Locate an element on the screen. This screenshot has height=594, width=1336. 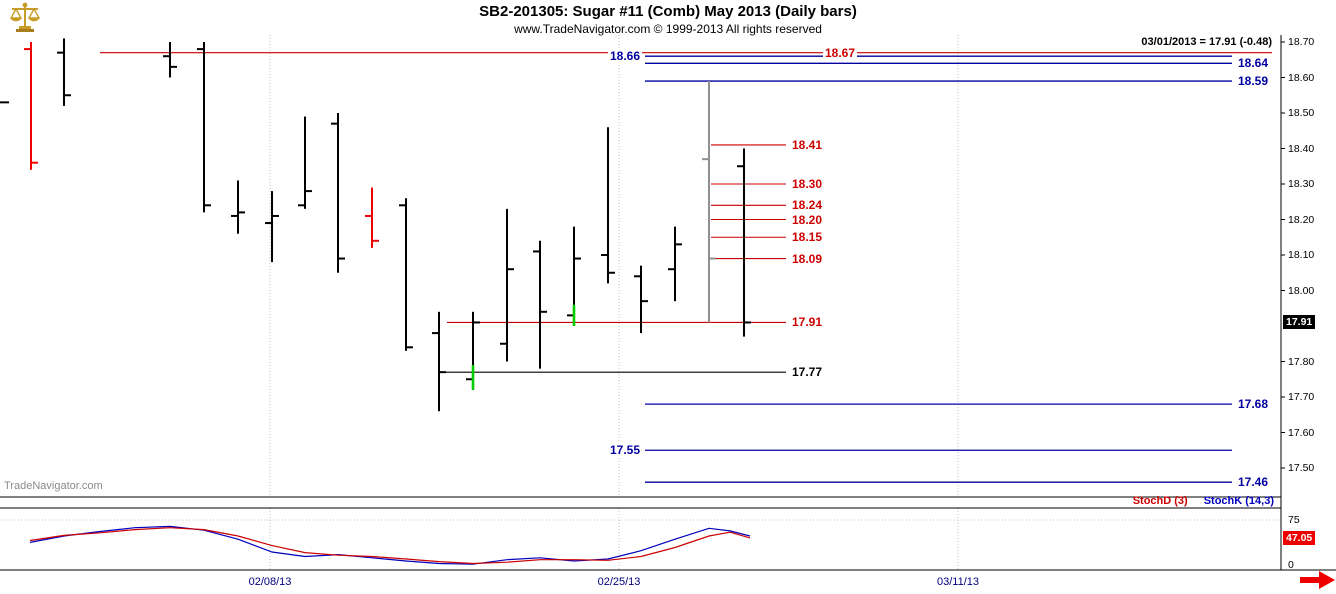
price-level-label: 18.20 is located at coordinates (807, 219).